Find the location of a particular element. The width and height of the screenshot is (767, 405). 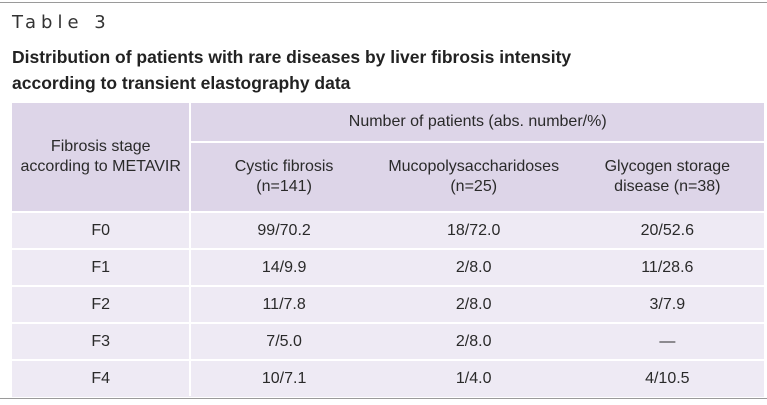

table-row: F2 11/7.8 2/8.0 3/7.9 is located at coordinates (388, 304).